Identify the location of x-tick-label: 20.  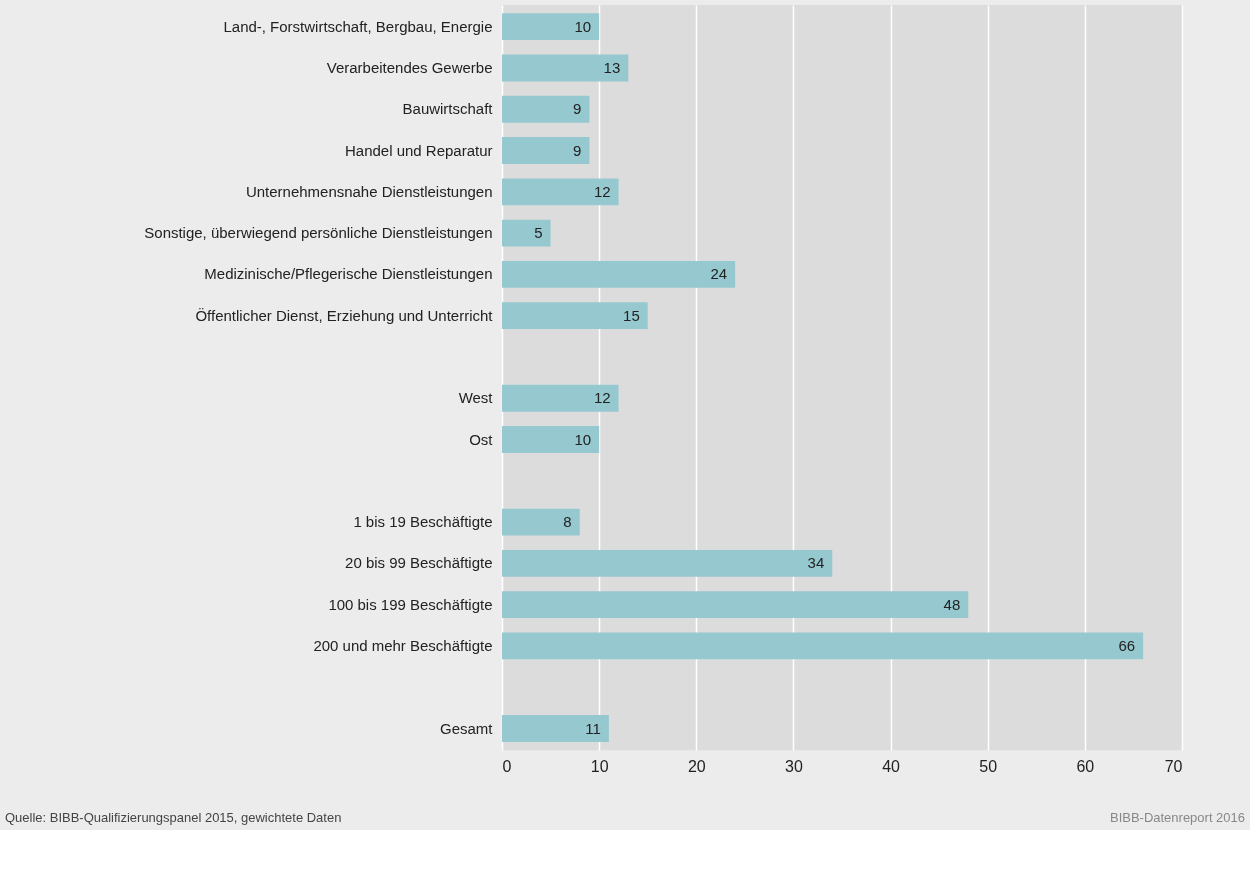
(696, 766).